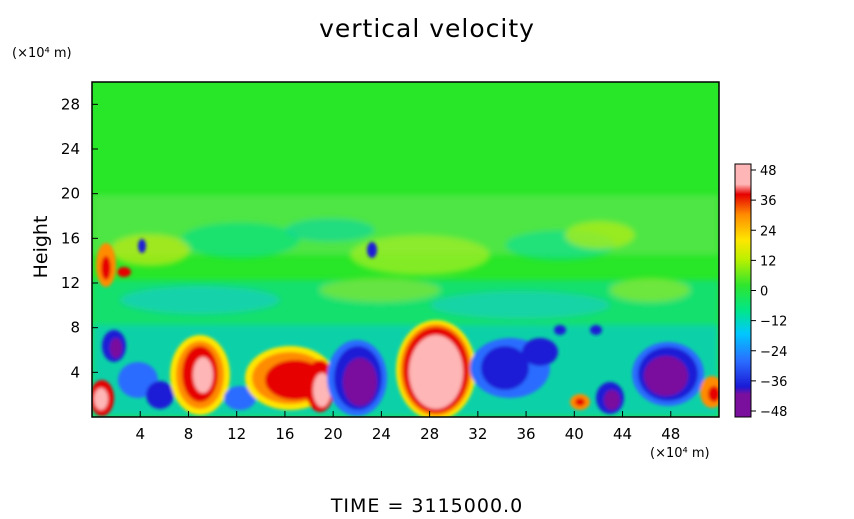 The height and width of the screenshot is (519, 854). I want to click on colorbar-tick-label: −24, so click(773, 352).